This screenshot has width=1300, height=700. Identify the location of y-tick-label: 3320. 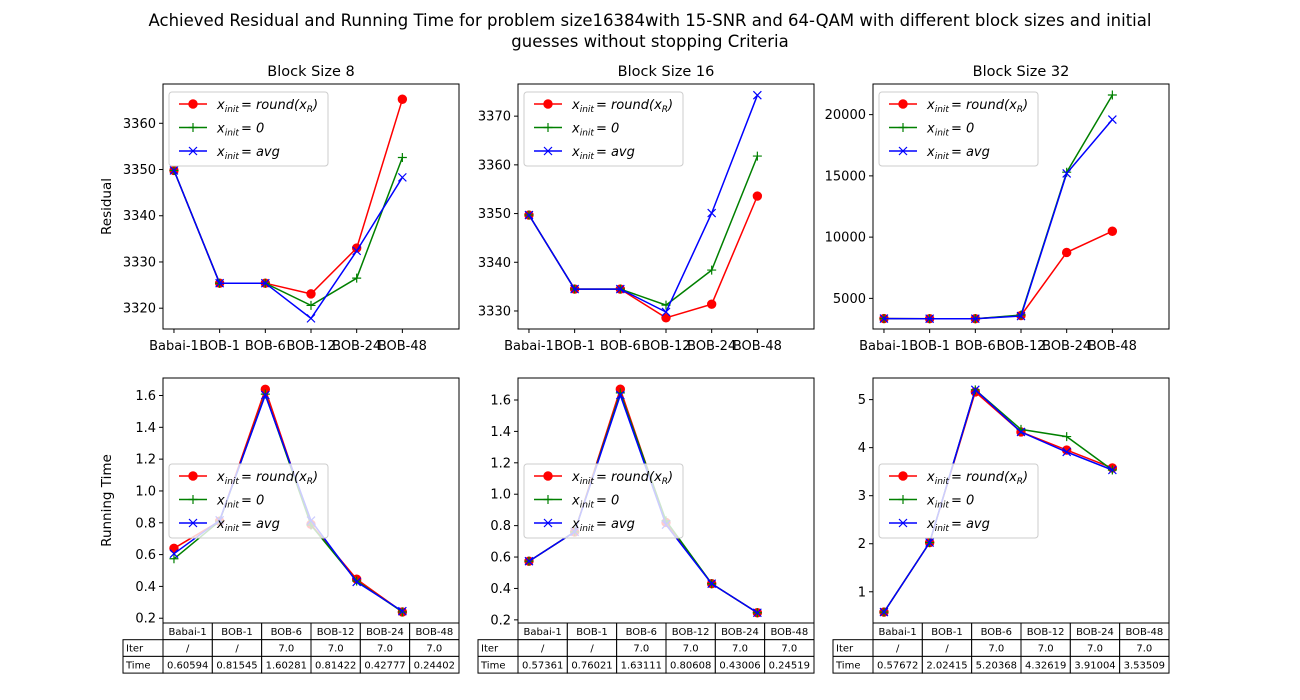
(139, 309).